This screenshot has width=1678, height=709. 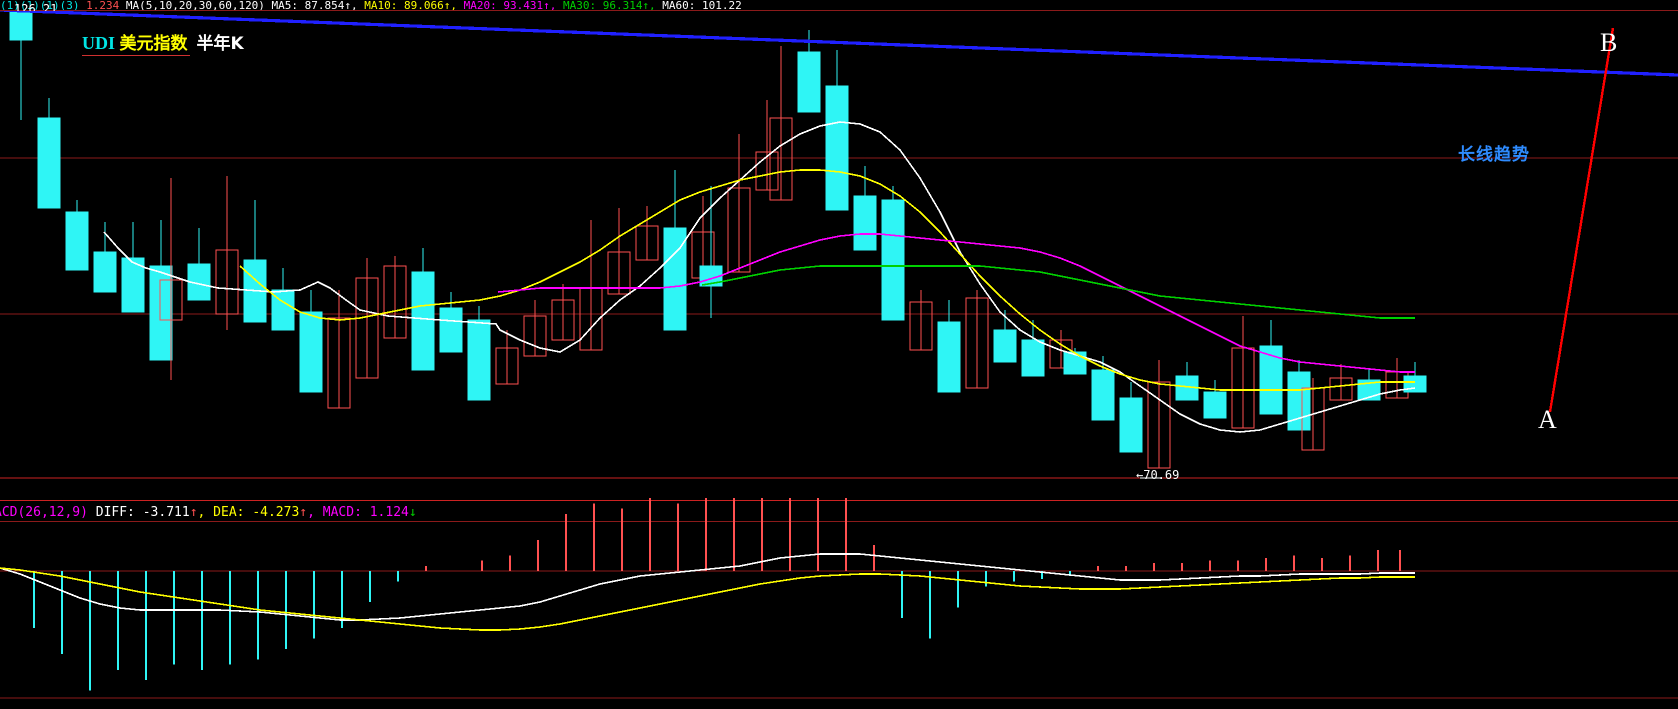 What do you see at coordinates (412, 512) in the screenshot?
I see `macd-header-part-9: ↓` at bounding box center [412, 512].